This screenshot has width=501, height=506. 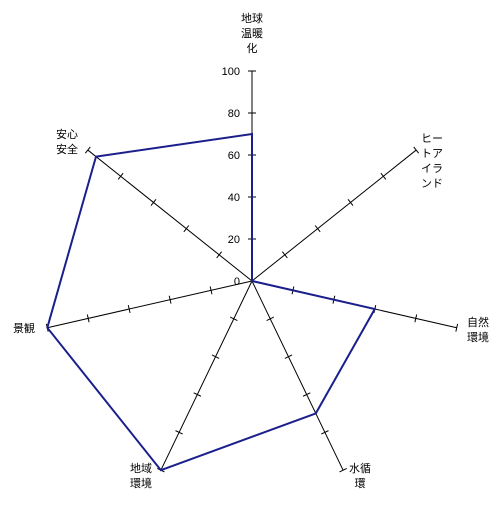 What do you see at coordinates (234, 156) in the screenshot?
I see `tick-label: 60` at bounding box center [234, 156].